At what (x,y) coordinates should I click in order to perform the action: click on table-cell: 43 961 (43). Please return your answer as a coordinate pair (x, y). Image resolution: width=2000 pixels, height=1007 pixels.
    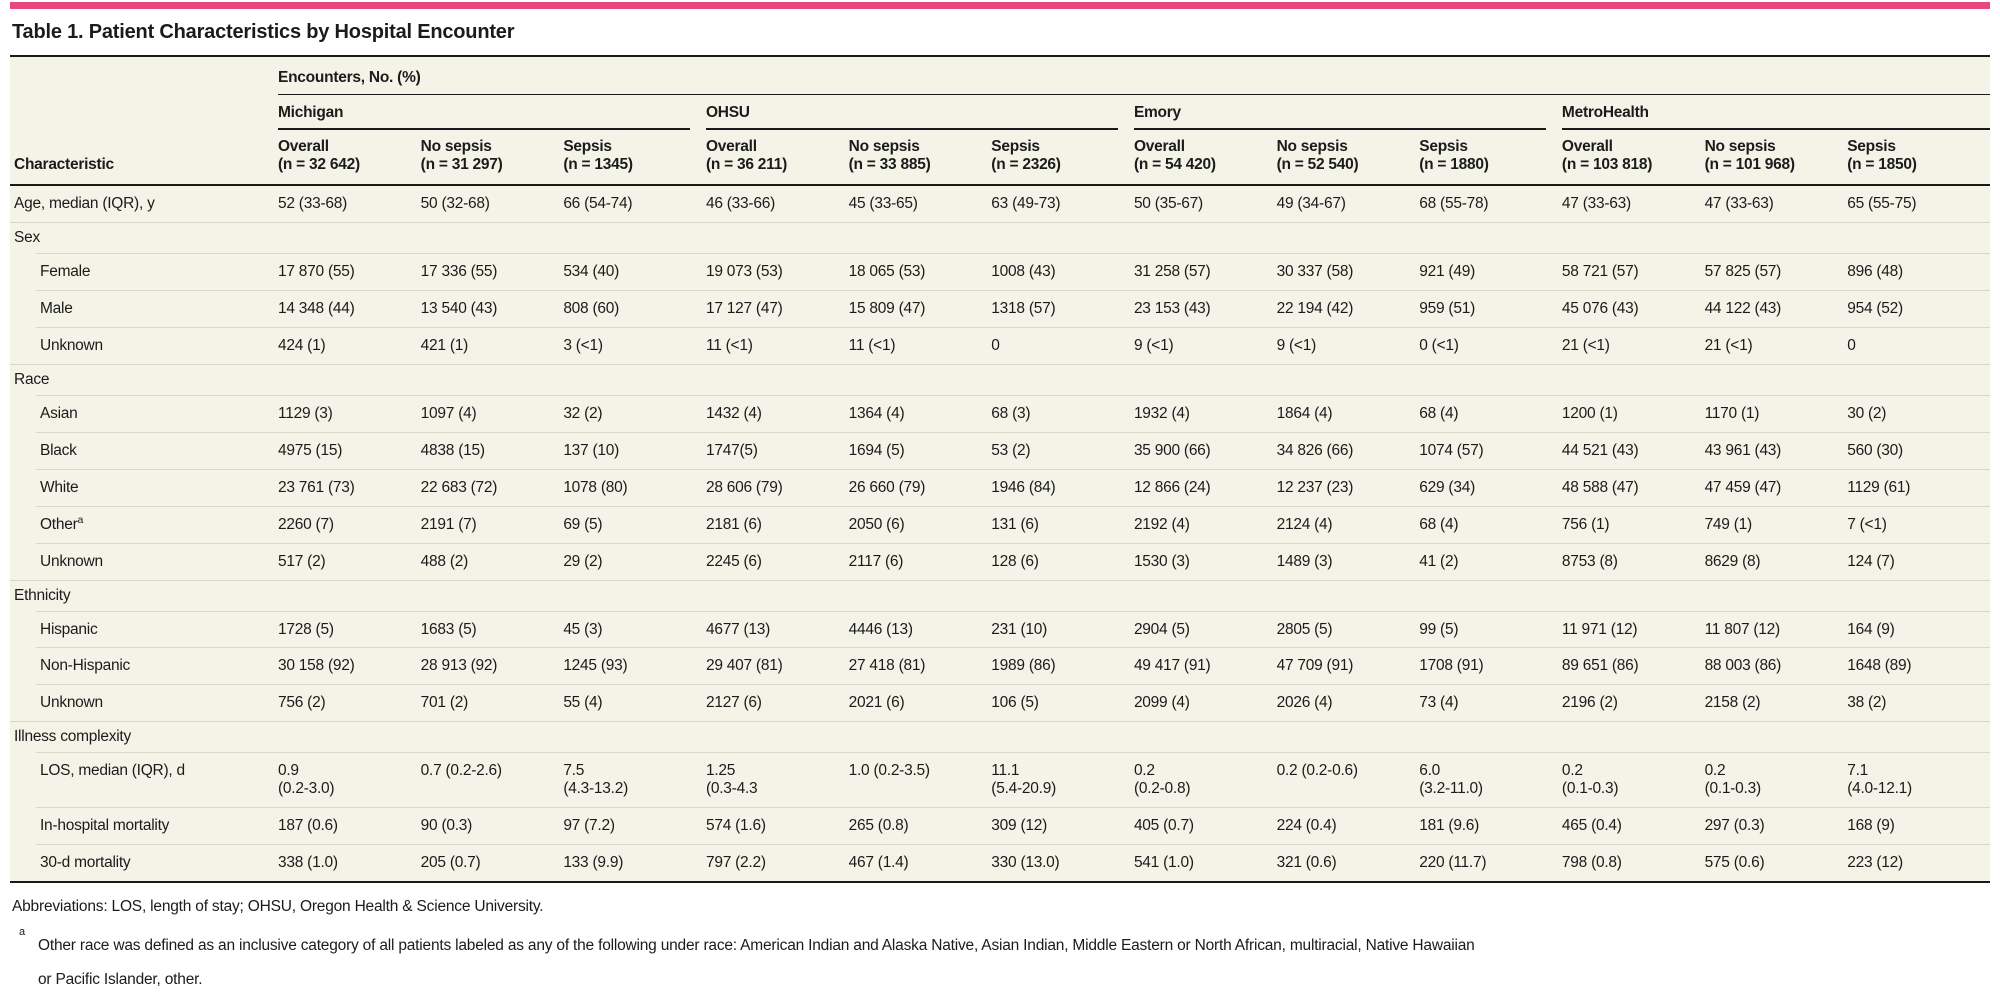
    Looking at the image, I should click on (1776, 450).